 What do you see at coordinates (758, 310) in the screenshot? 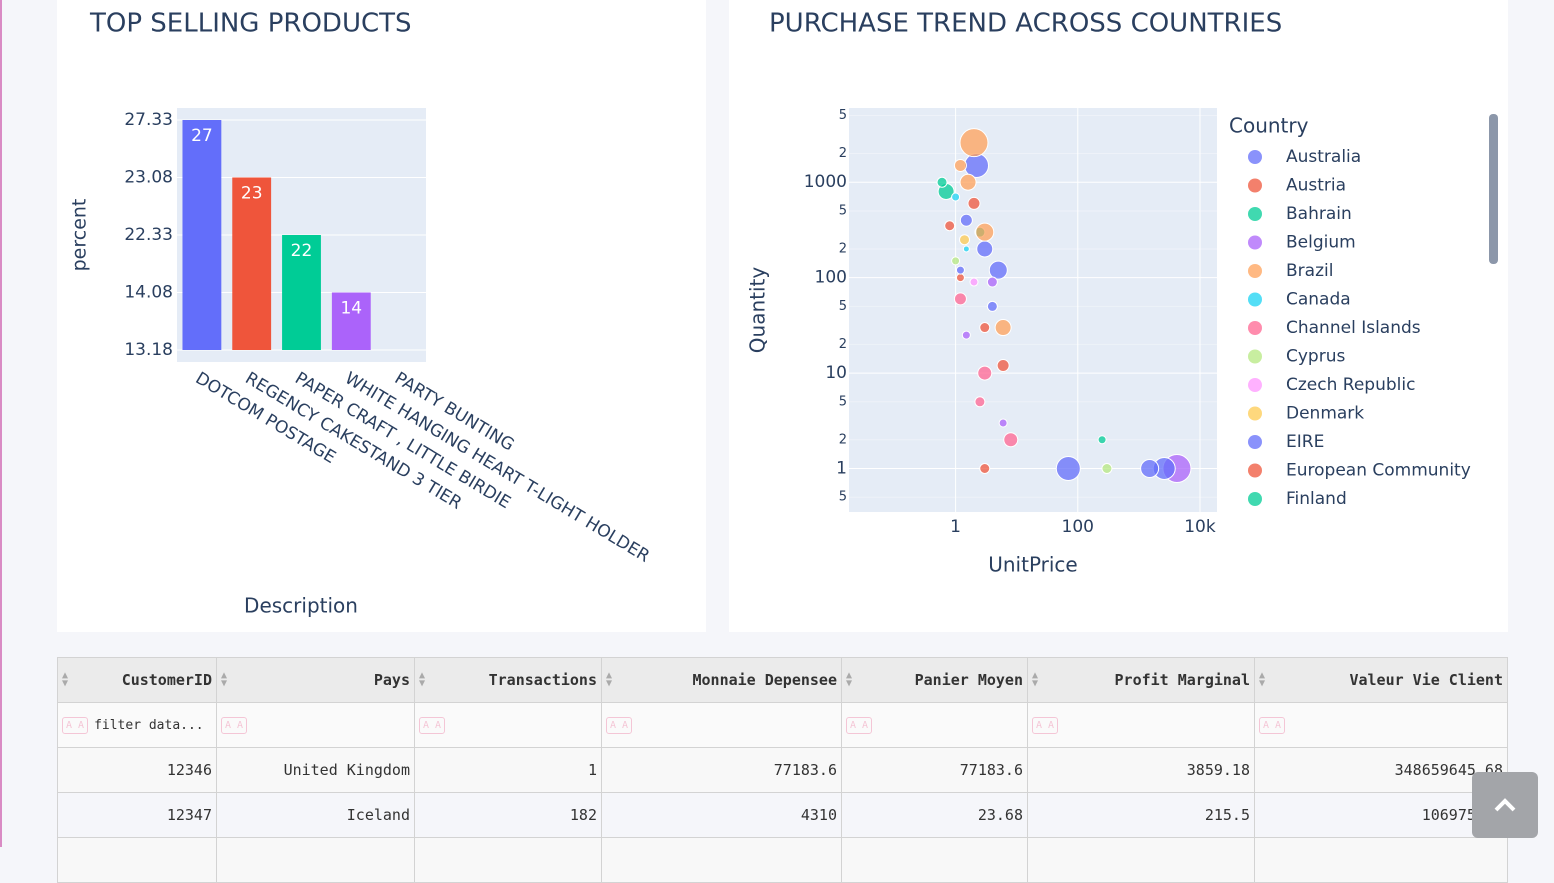
I see `y-axis-title: Quantity` at bounding box center [758, 310].